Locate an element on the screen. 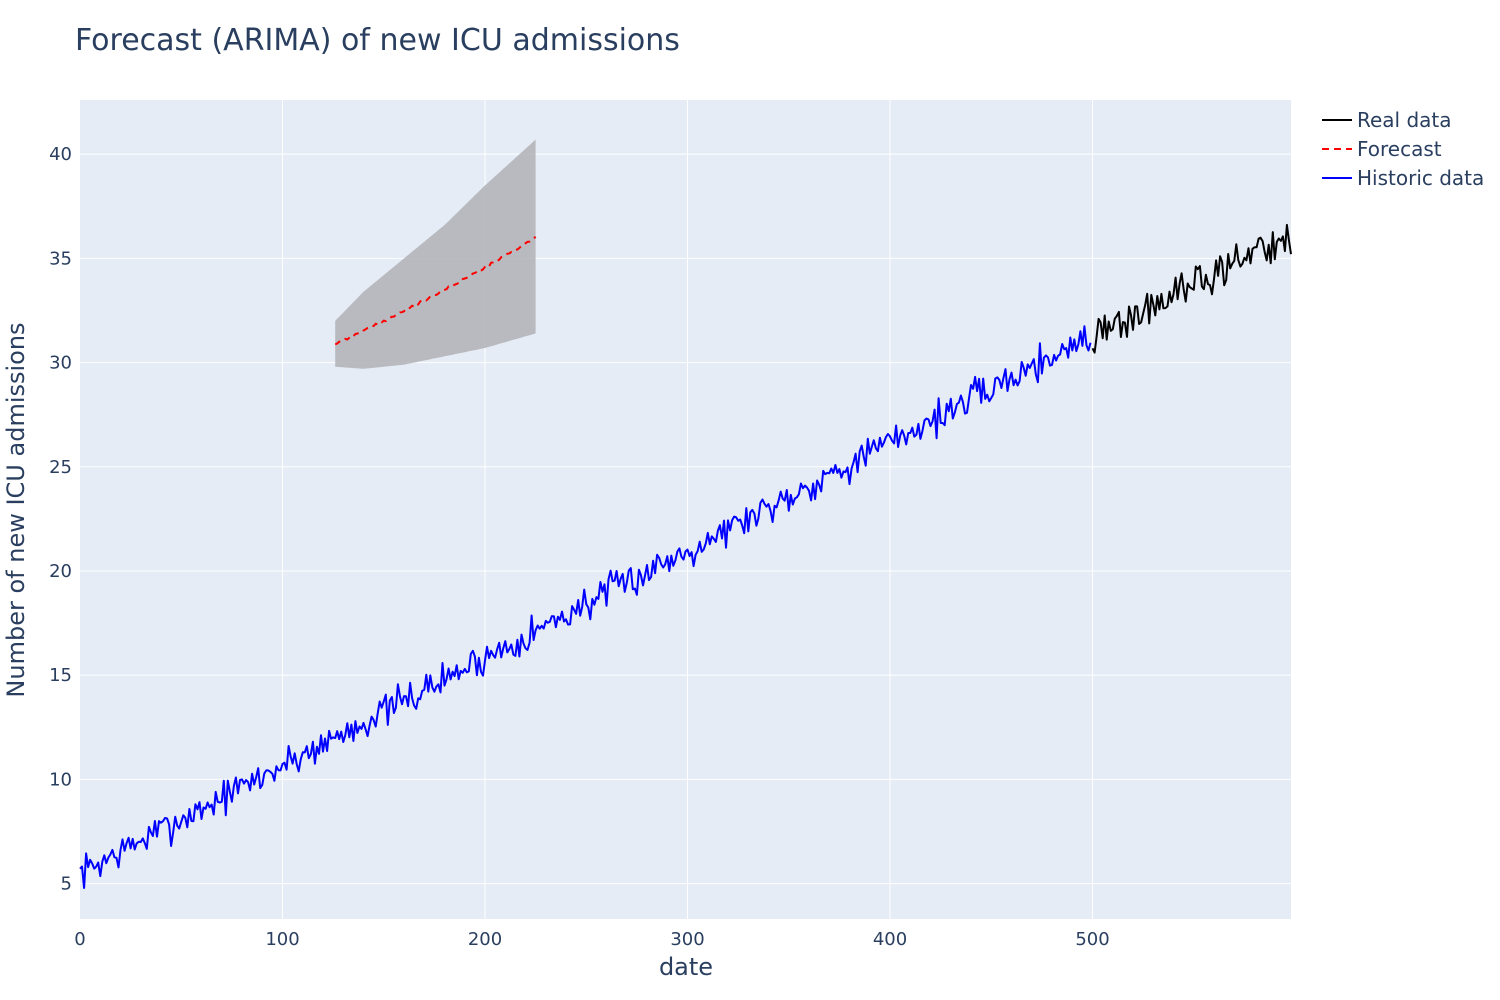  forecast-confidence-band is located at coordinates (435, 254).